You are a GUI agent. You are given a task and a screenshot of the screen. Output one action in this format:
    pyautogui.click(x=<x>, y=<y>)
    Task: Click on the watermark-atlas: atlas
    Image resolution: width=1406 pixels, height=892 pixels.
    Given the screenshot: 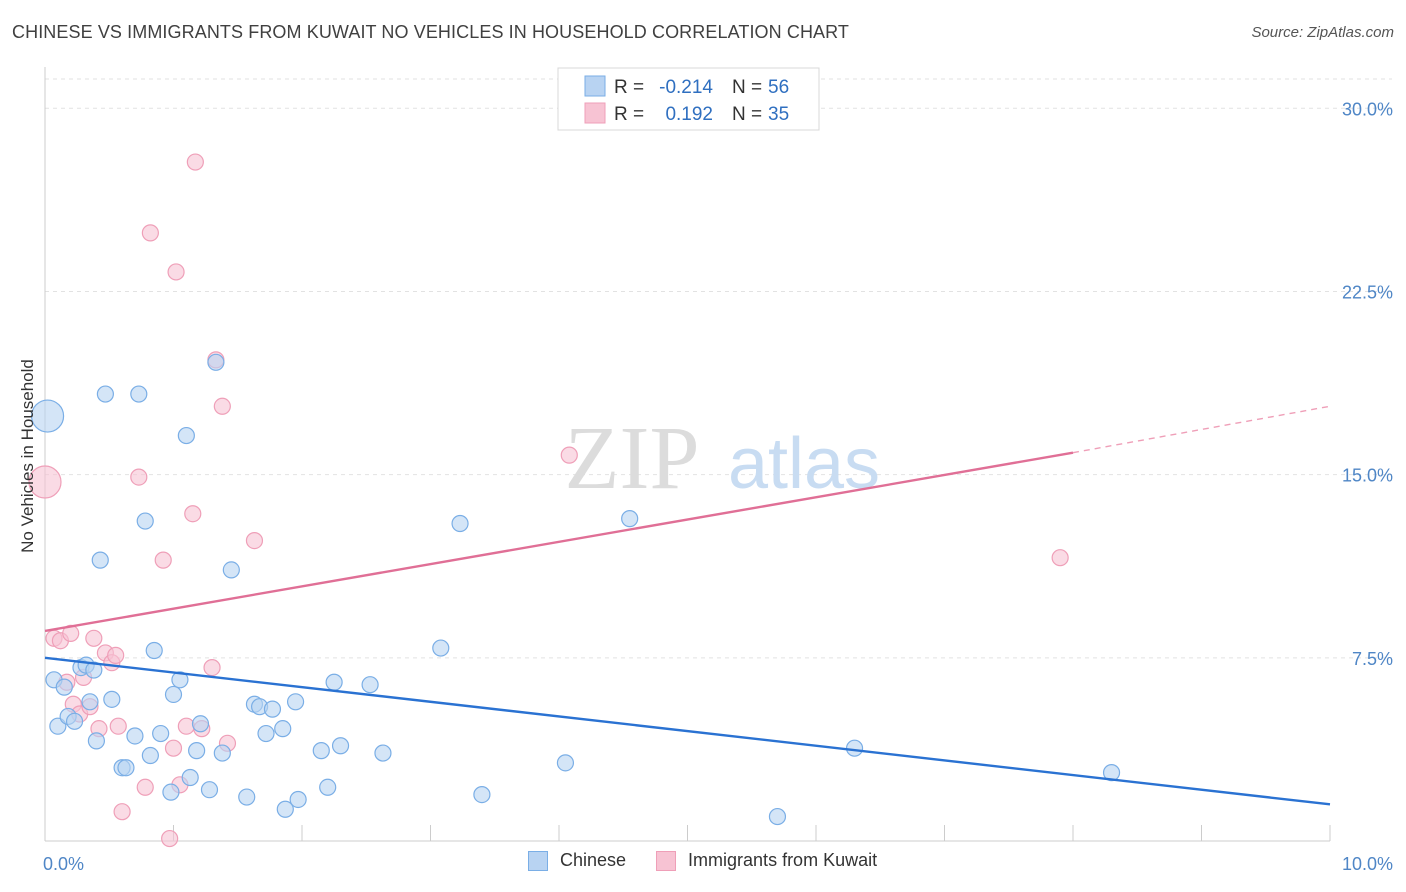 What is the action you would take?
    pyautogui.click(x=804, y=464)
    